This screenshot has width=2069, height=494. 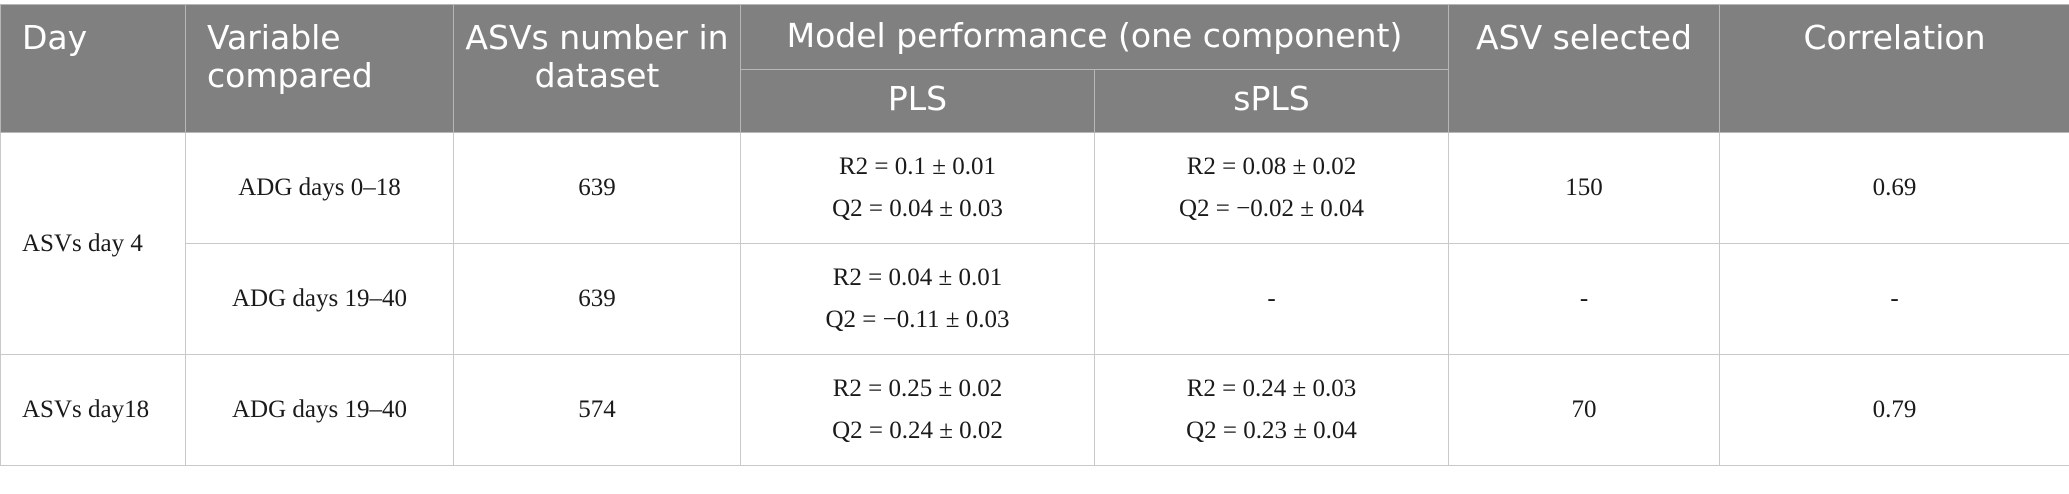 I want to click on spls-r2-value: R2 = 0.08 ± 0.02, so click(x=1271, y=166).